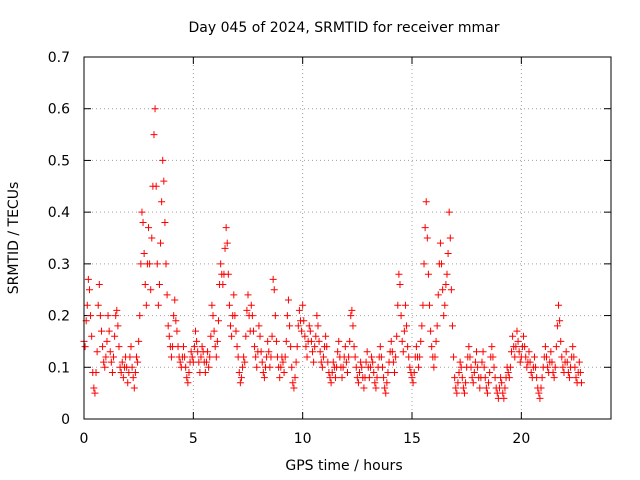 This screenshot has height=480, width=640. What do you see at coordinates (193, 439) in the screenshot?
I see `x-tick-label: 5` at bounding box center [193, 439].